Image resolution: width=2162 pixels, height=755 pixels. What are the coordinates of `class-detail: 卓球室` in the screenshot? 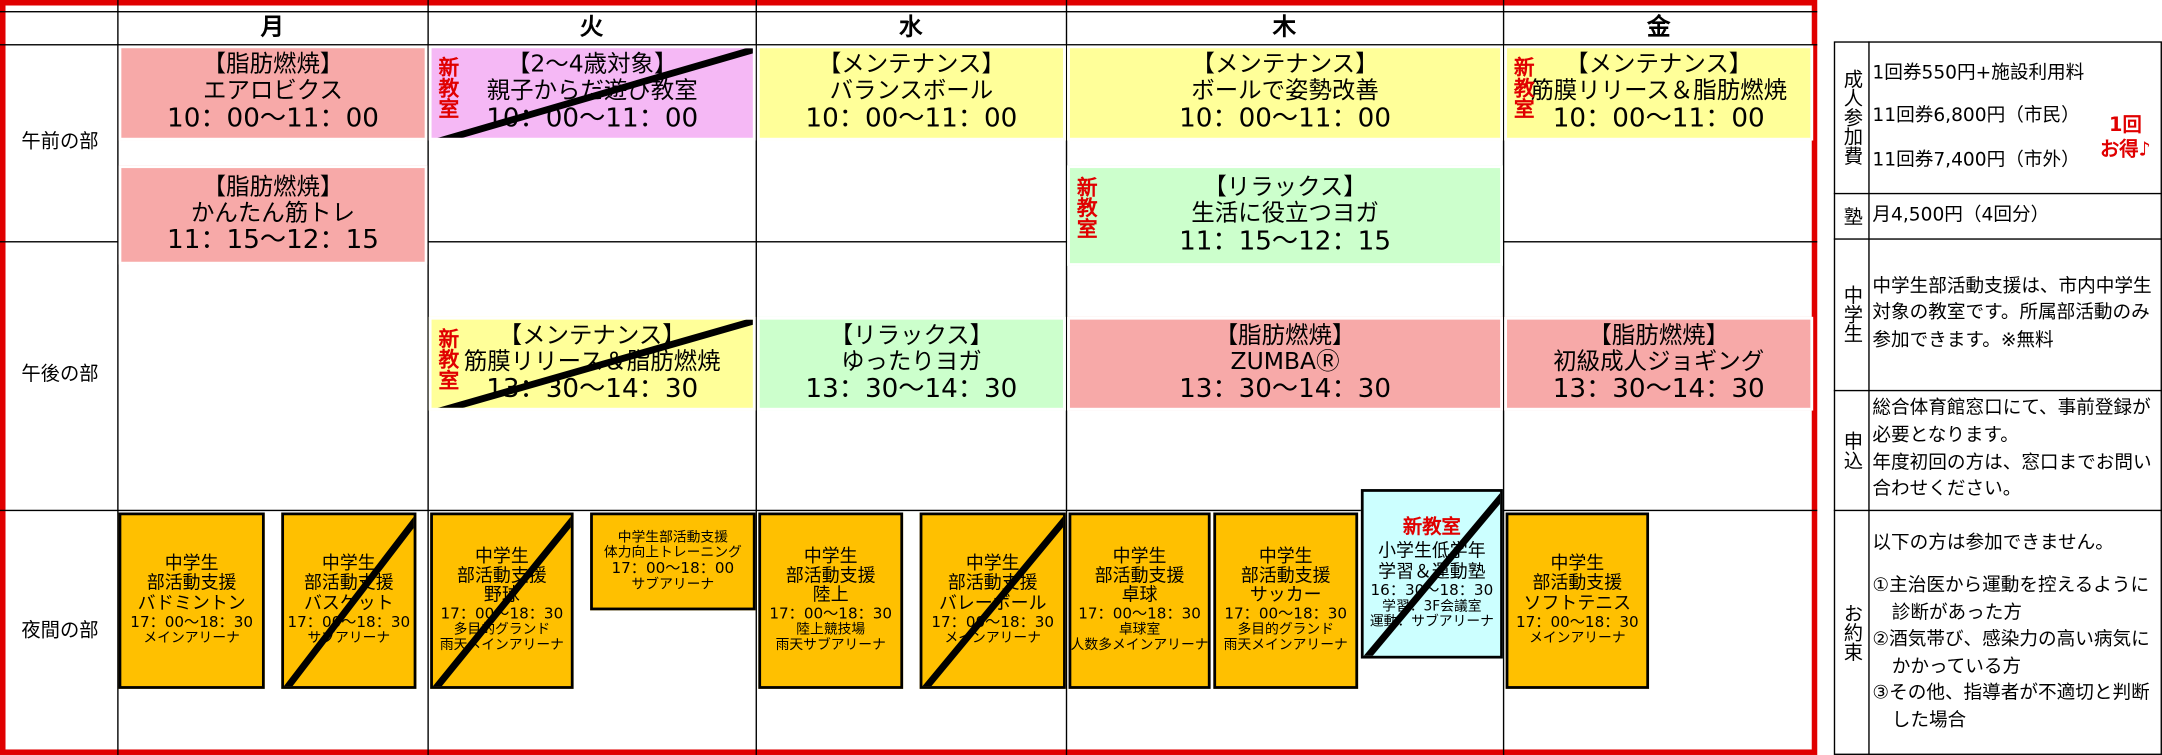 It's located at (1139, 631).